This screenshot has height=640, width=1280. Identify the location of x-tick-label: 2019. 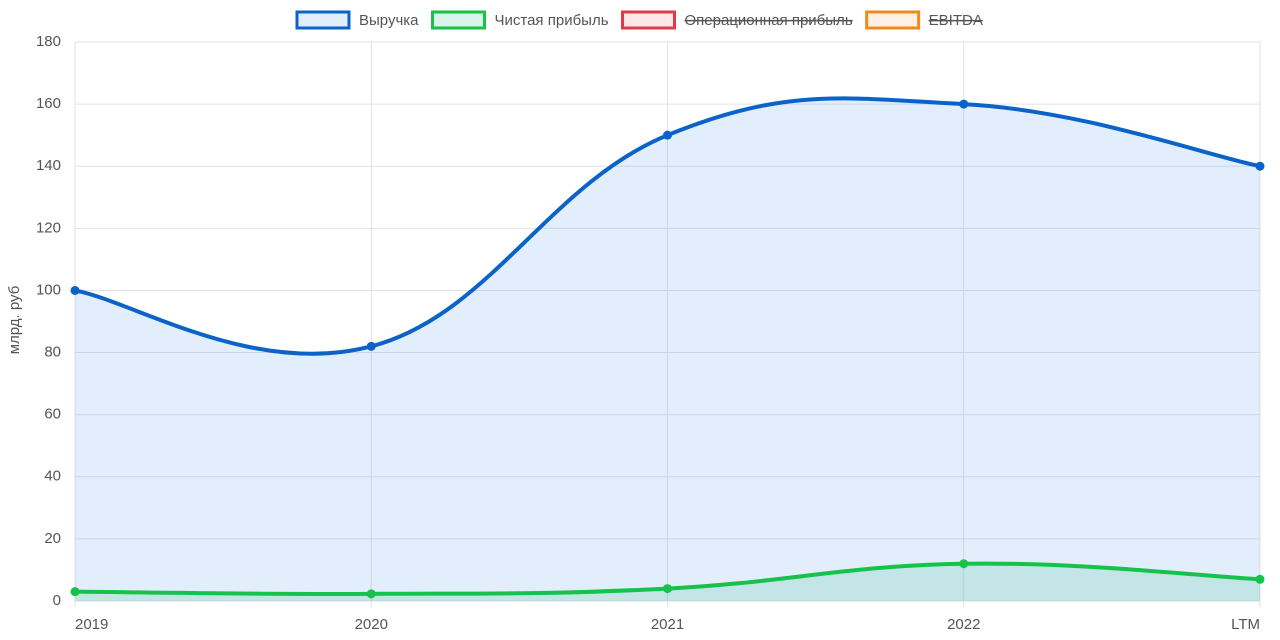
(91, 624).